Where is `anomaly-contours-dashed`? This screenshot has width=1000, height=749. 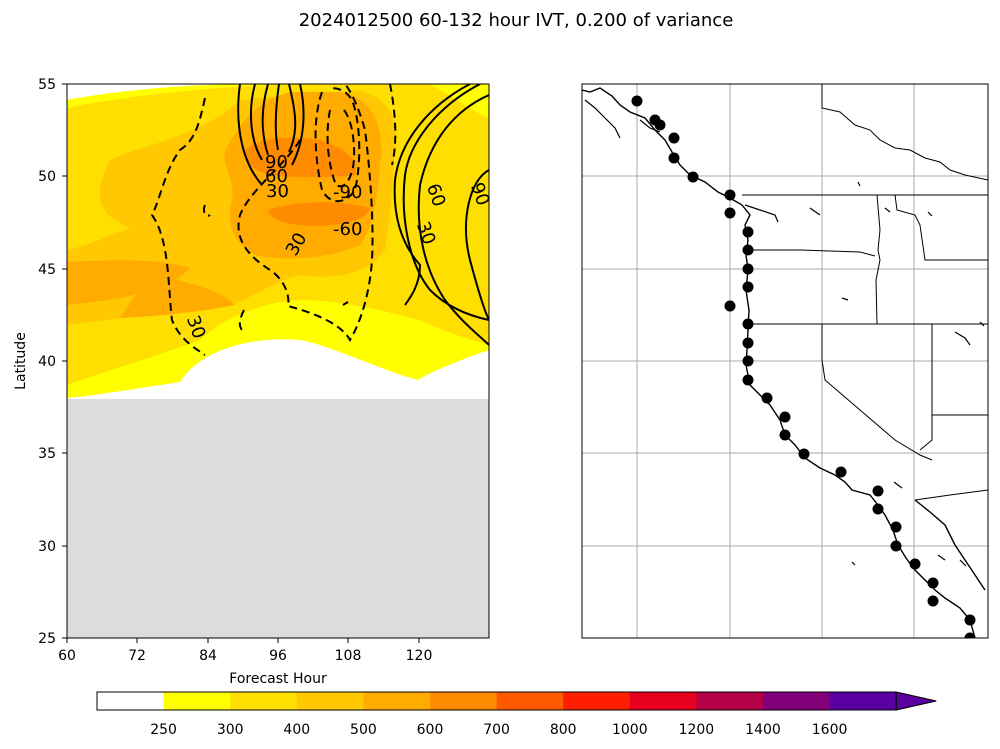 anomaly-contours-dashed is located at coordinates (273, 220).